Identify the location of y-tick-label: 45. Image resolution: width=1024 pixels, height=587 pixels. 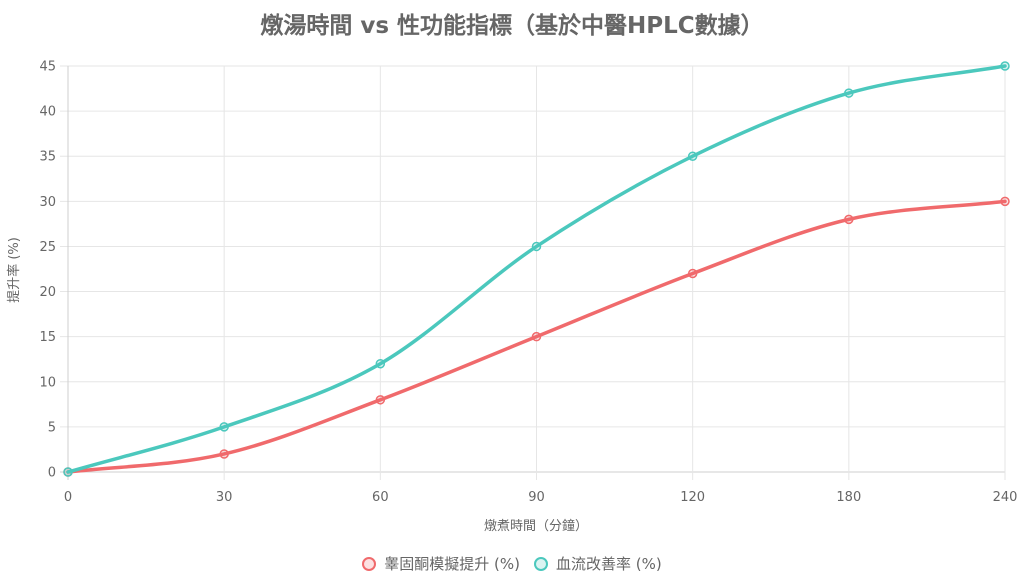
(47, 67).